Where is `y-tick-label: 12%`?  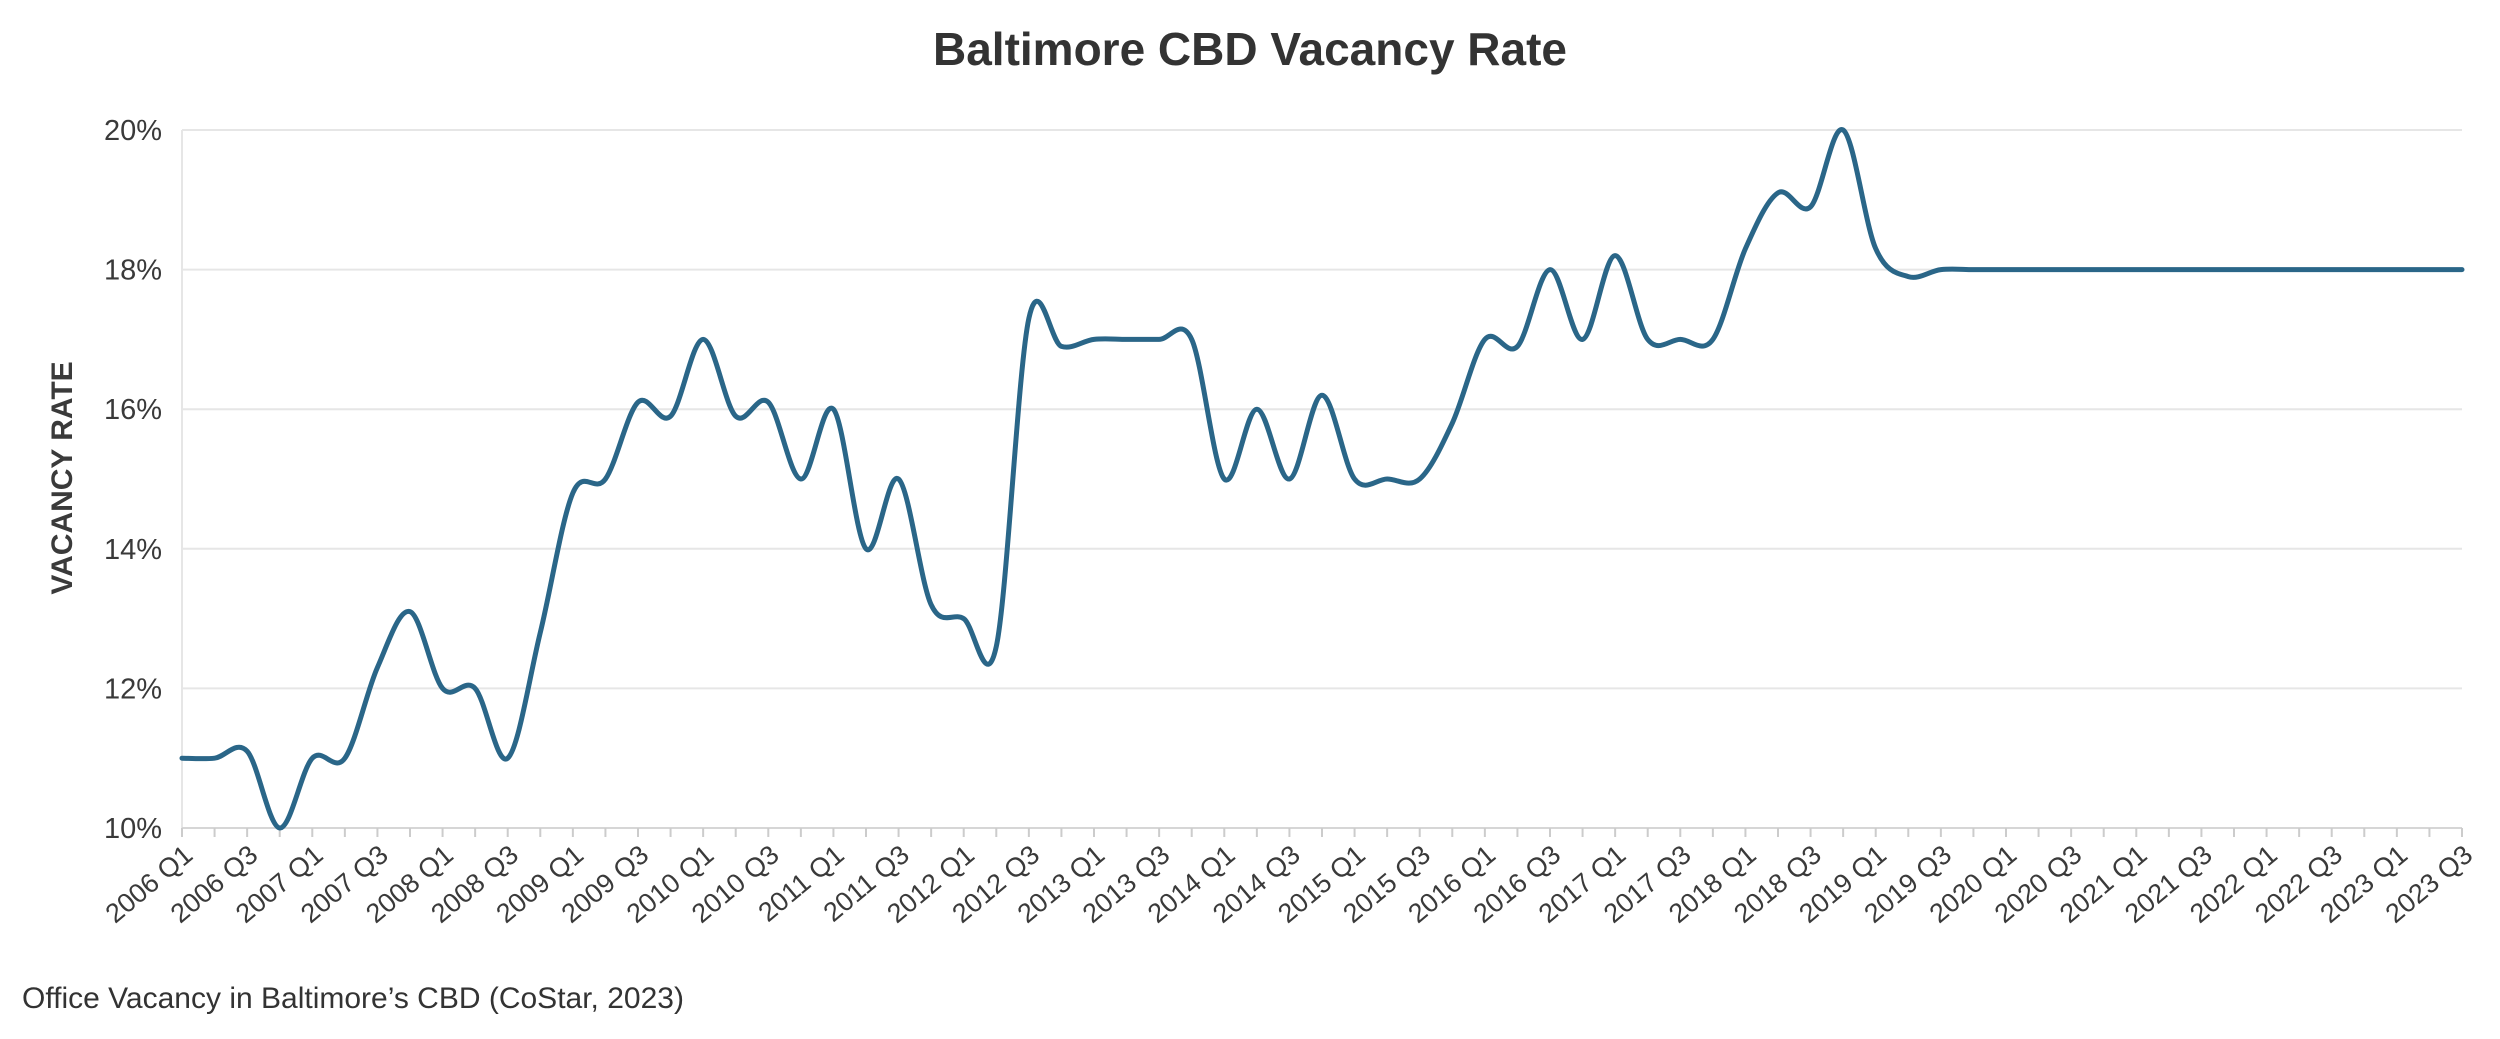
y-tick-label: 12% is located at coordinates (133, 689).